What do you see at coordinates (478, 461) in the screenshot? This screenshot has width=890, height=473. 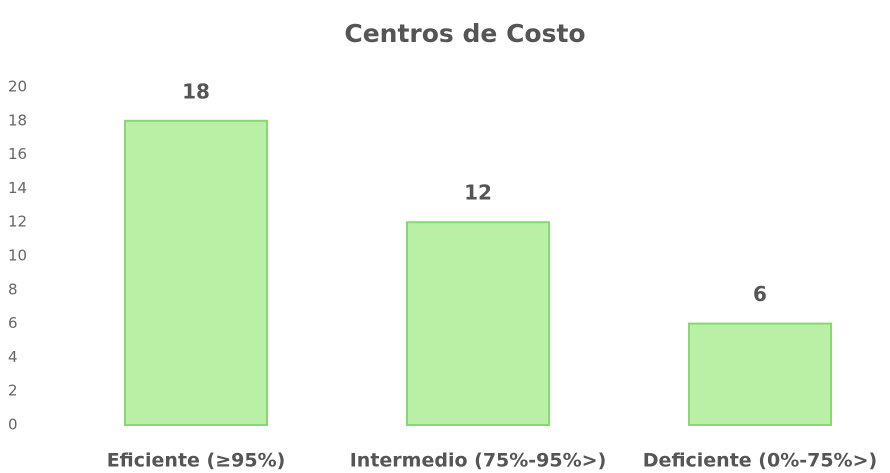 I see `x-tick-label: Intermedio (75%-95%>)` at bounding box center [478, 461].